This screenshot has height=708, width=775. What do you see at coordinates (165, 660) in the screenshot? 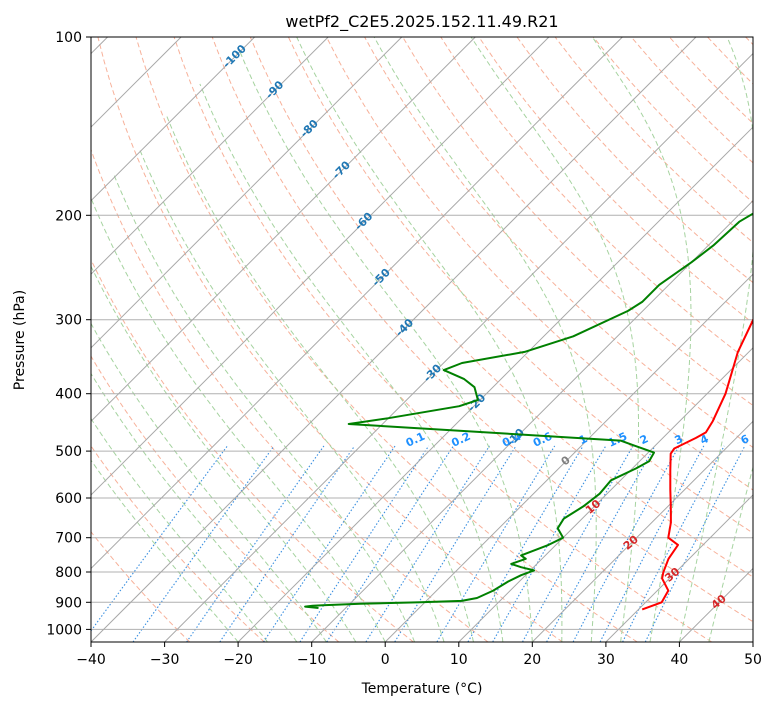
I see `x-tick-label: −30` at bounding box center [165, 660].